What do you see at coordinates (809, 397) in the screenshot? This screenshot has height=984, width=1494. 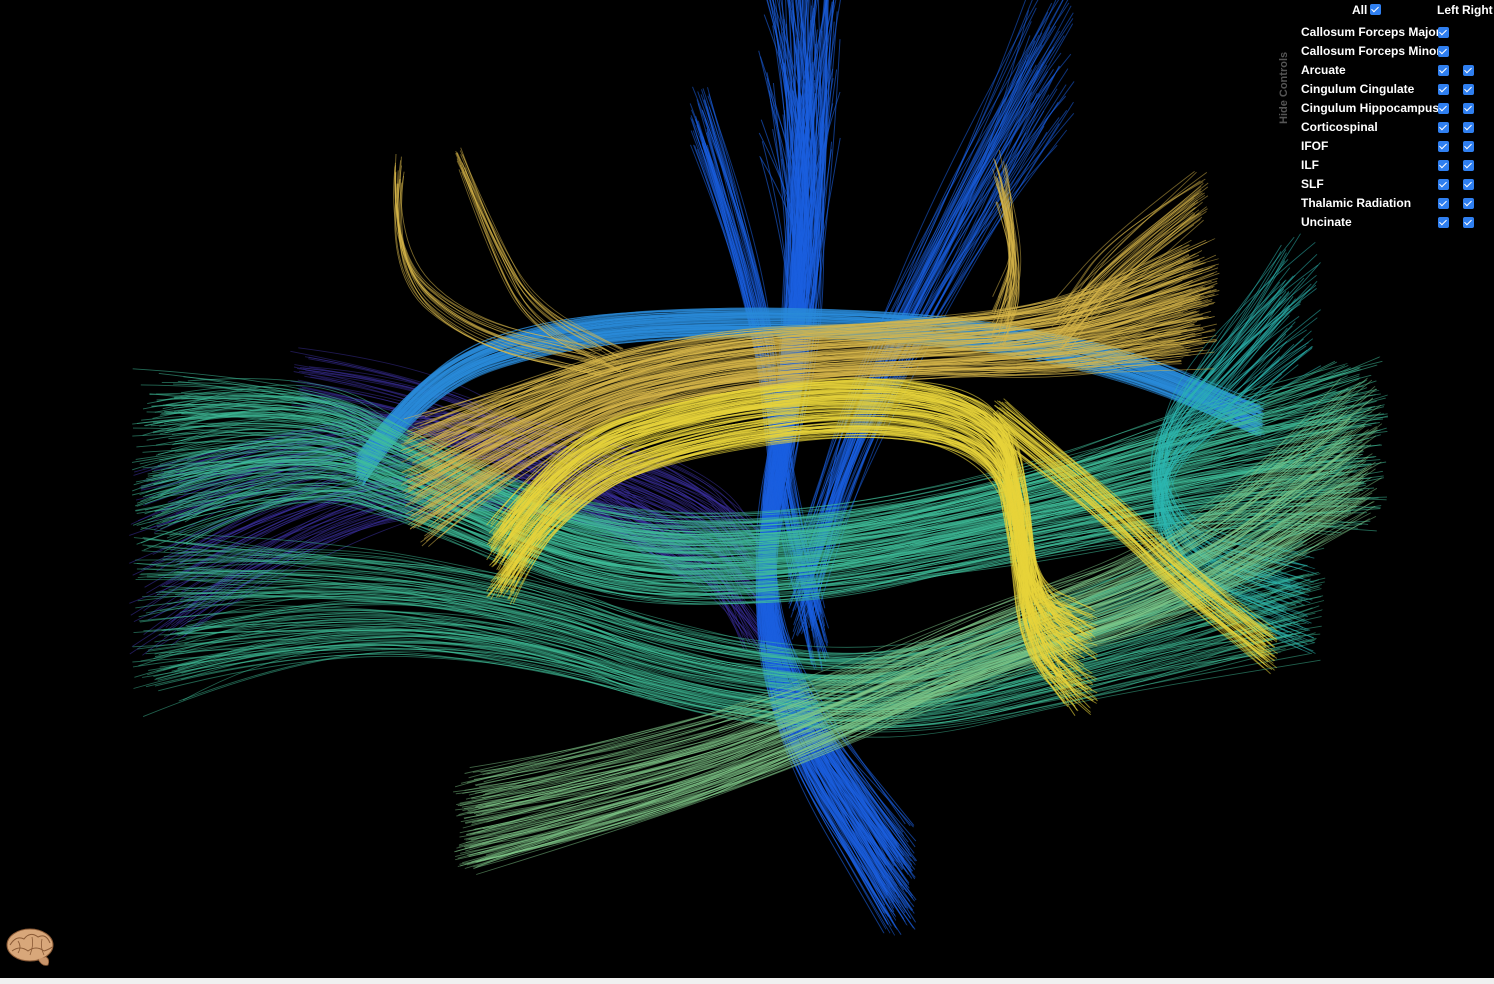 I see `cingulum-fibers` at bounding box center [809, 397].